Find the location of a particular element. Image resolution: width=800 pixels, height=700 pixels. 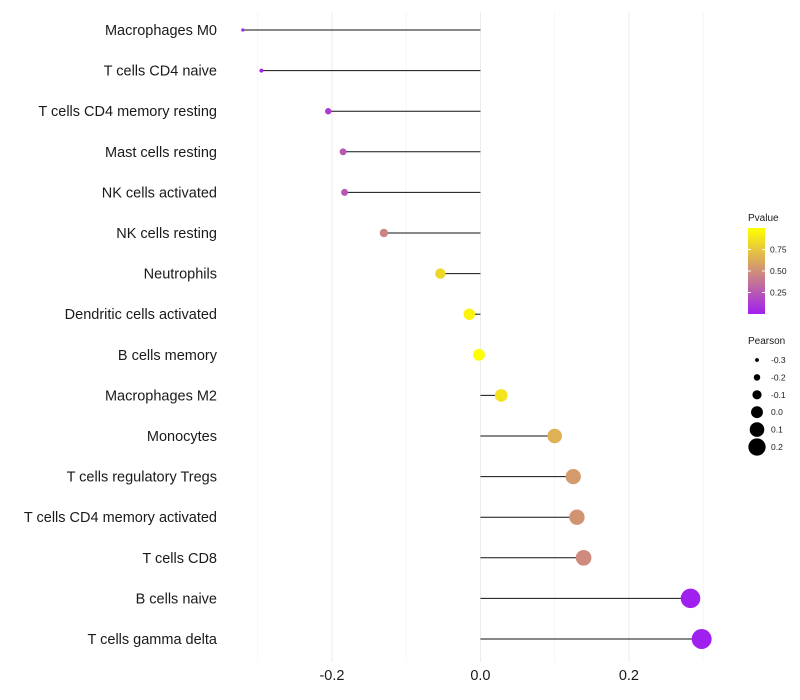

point-macrophages-m2 is located at coordinates (501, 395).